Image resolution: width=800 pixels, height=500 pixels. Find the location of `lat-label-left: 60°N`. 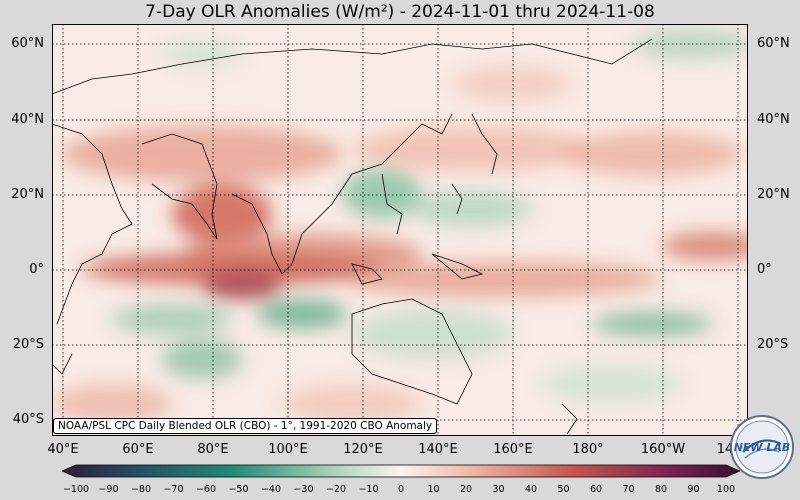

lat-label-left: 60°N is located at coordinates (27, 43).